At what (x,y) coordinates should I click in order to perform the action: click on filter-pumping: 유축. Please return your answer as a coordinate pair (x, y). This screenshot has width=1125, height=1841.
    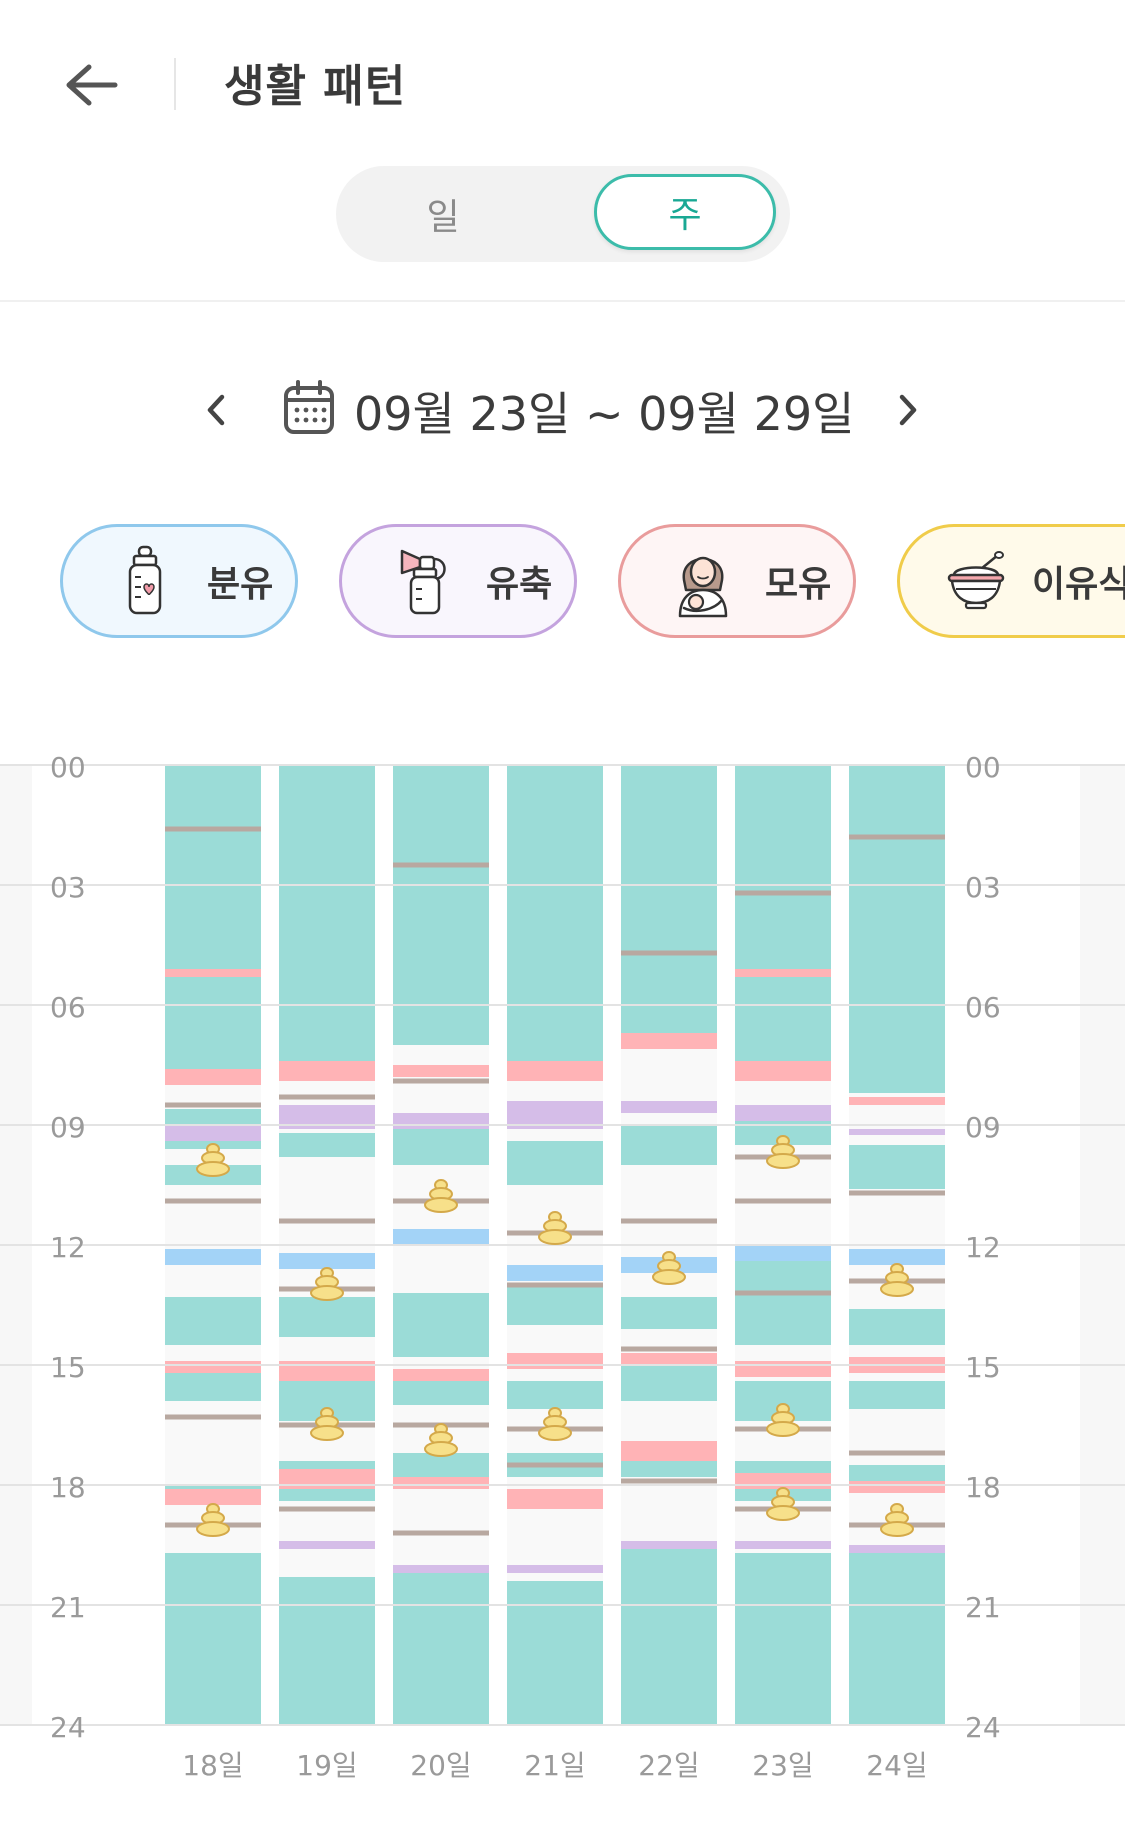
    Looking at the image, I should click on (458, 581).